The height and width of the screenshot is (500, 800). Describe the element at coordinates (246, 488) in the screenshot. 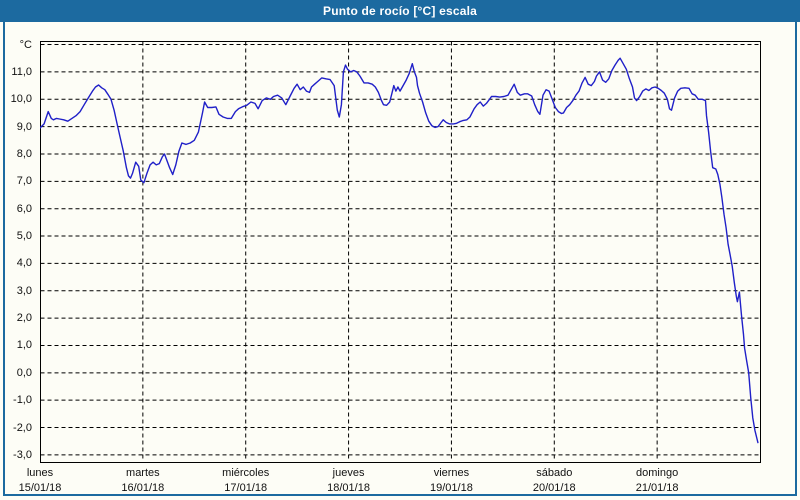

I see `x-axis-date-label: 17/01/18` at that location.